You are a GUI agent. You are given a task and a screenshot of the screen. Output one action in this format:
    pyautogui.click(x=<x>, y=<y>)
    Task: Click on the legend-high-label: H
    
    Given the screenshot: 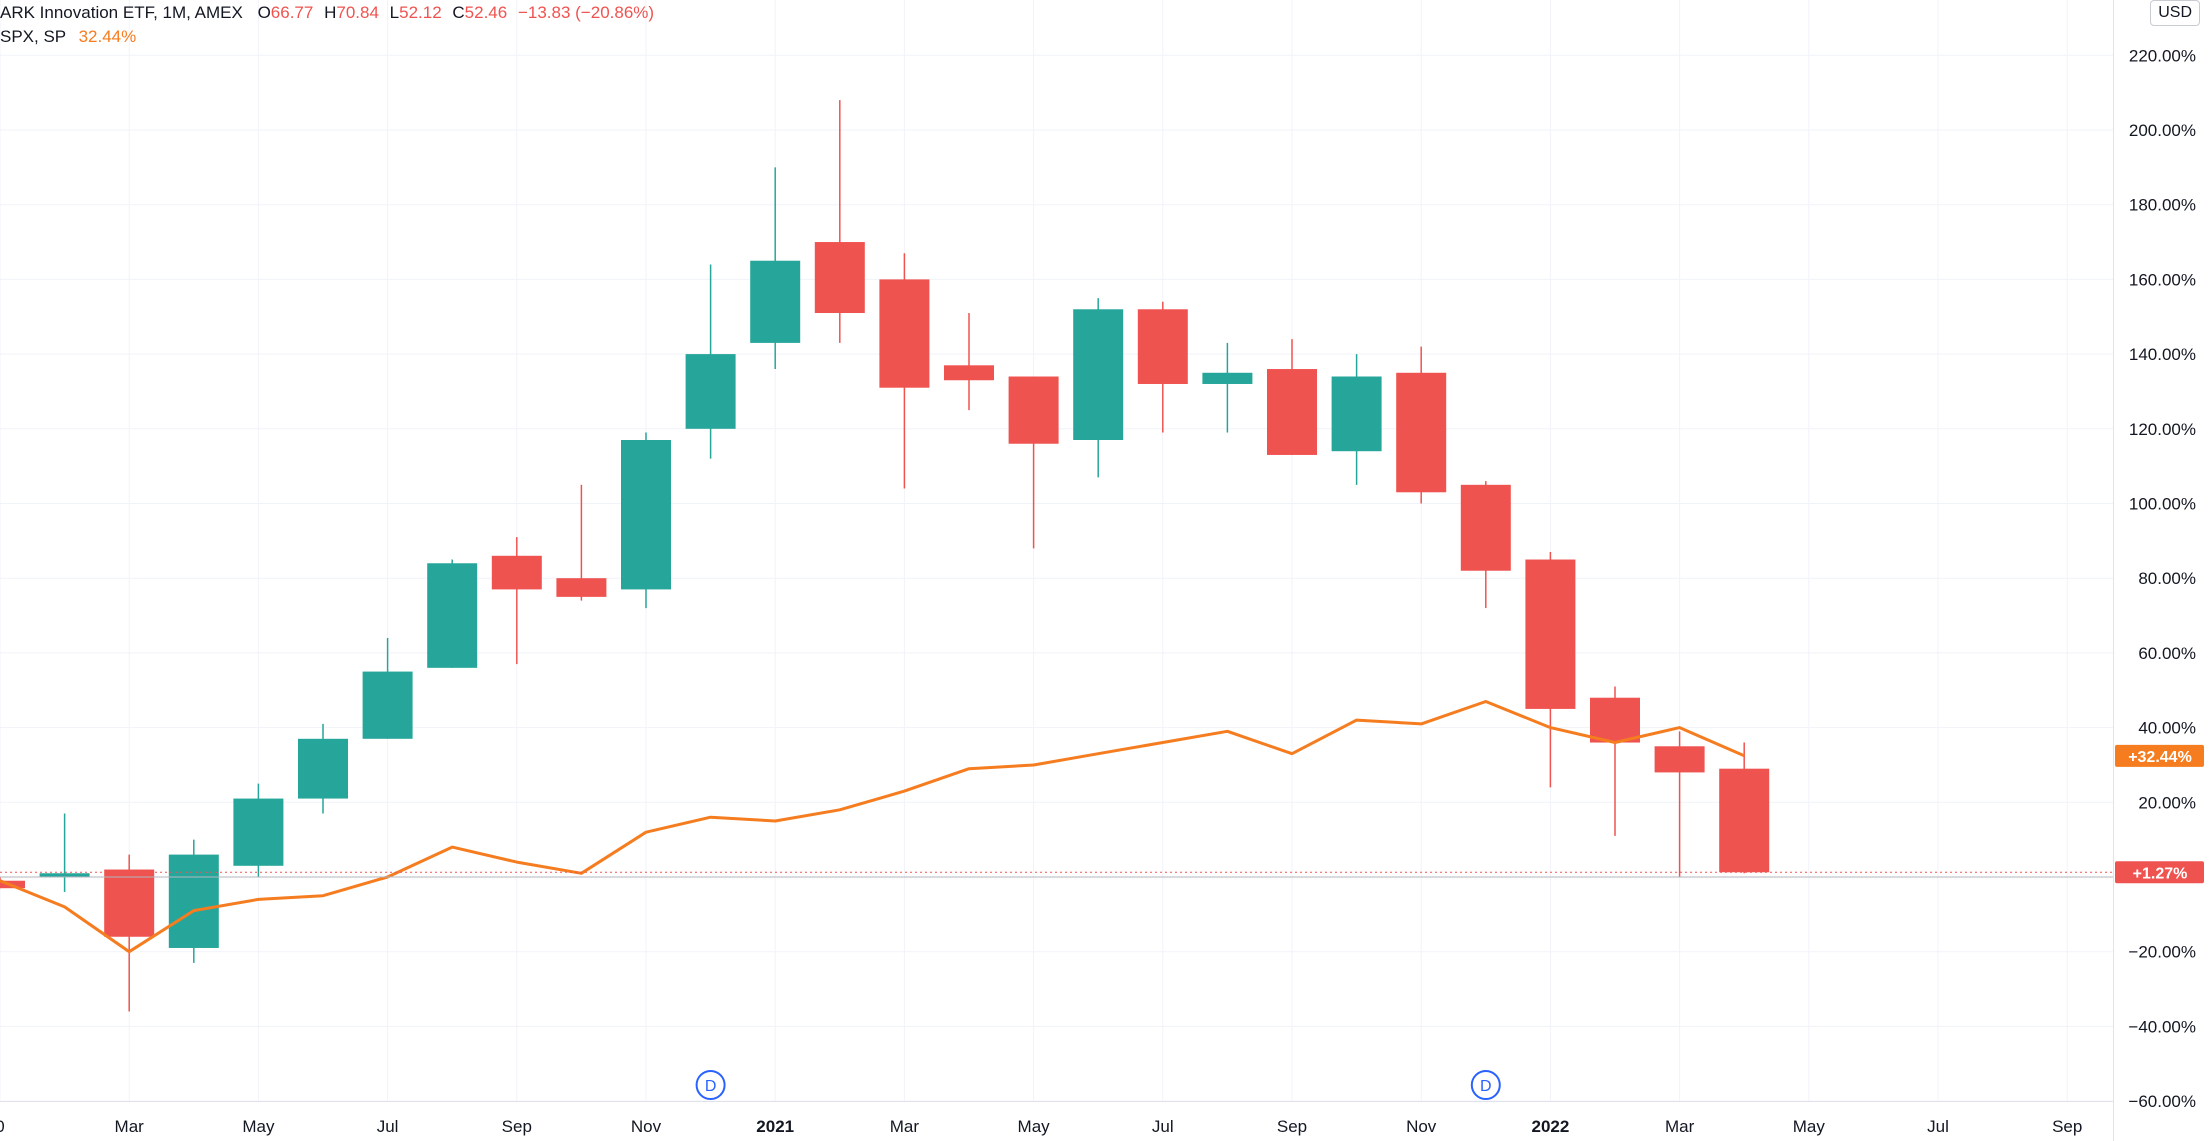 What is the action you would take?
    pyautogui.click(x=330, y=12)
    